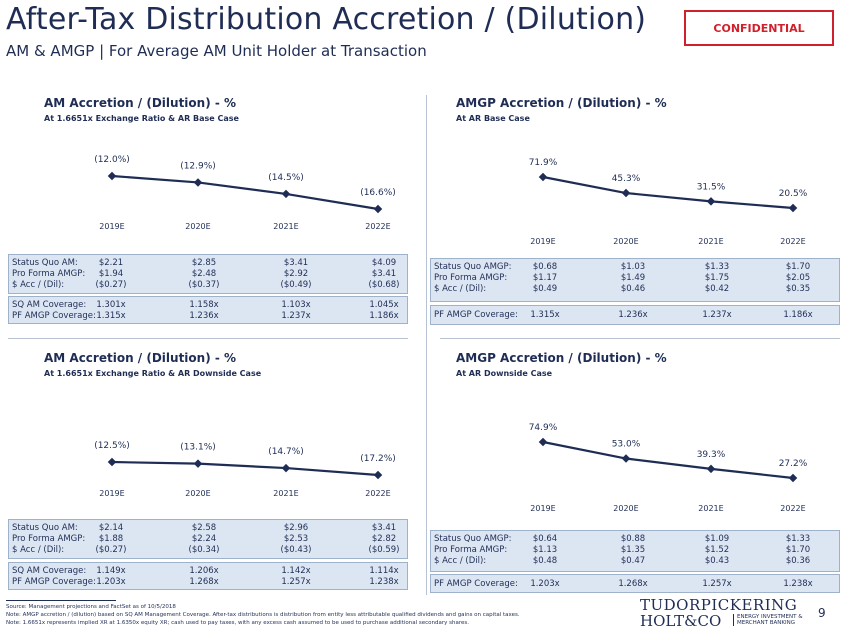 This screenshot has height=635, width=847. I want to click on data-label-2019E: (12.5%), so click(112, 446).